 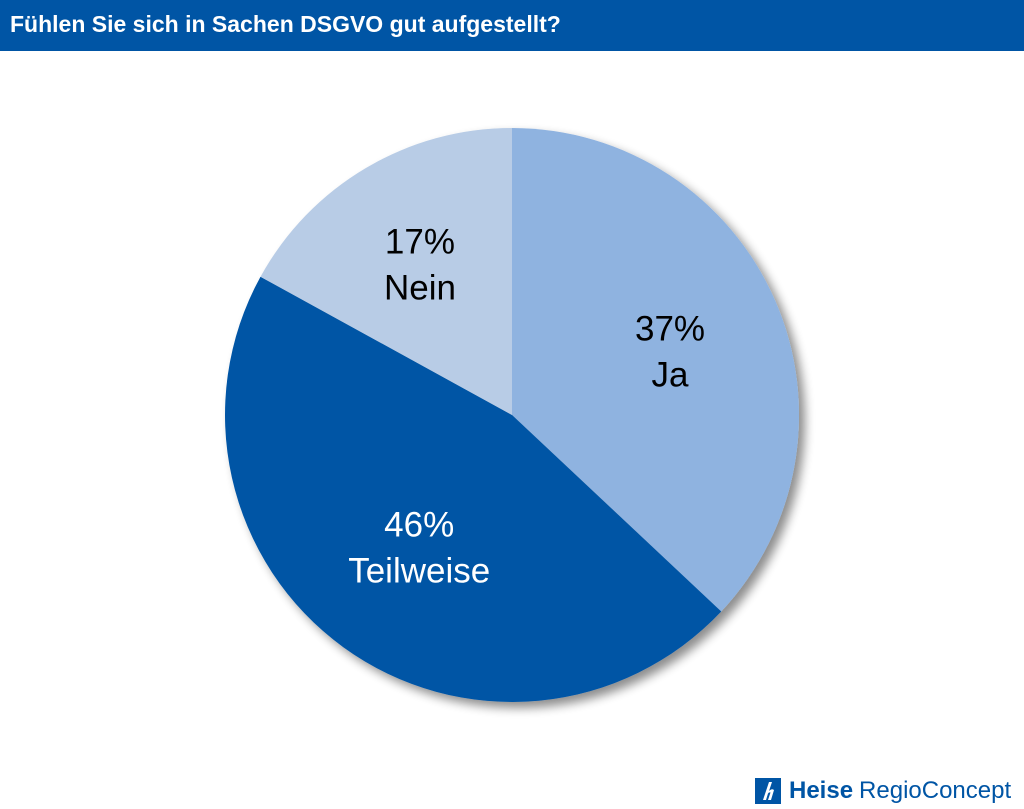 I want to click on slice-value-label: 37%, so click(x=670, y=329).